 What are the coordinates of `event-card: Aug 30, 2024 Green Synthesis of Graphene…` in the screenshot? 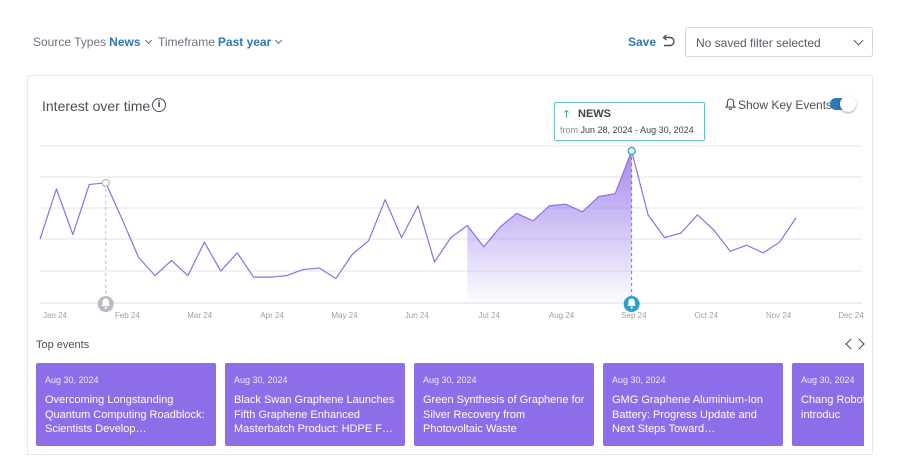 It's located at (504, 404).